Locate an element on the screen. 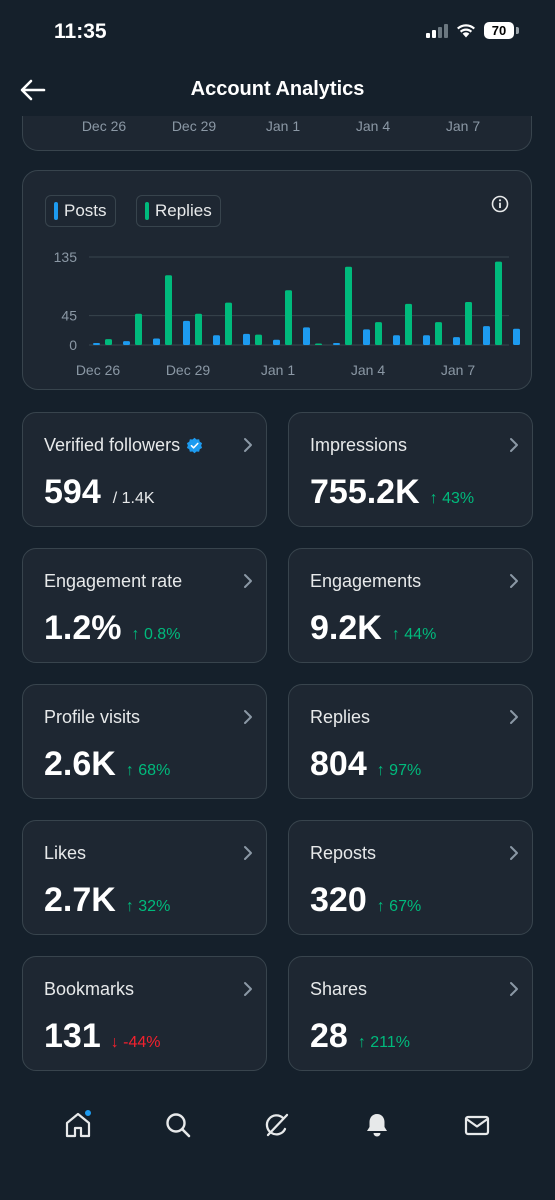 Image resolution: width=555 pixels, height=1200 pixels. tab-messages is located at coordinates (477, 1125).